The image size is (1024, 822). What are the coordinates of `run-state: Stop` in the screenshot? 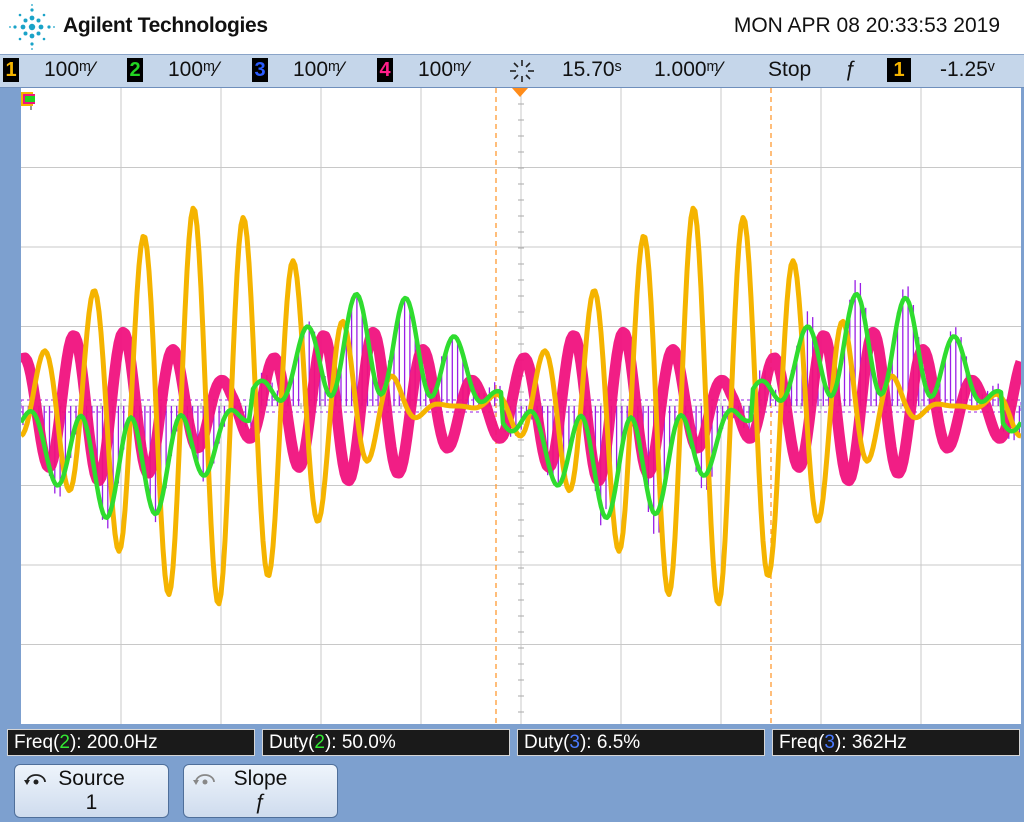 It's located at (790, 69).